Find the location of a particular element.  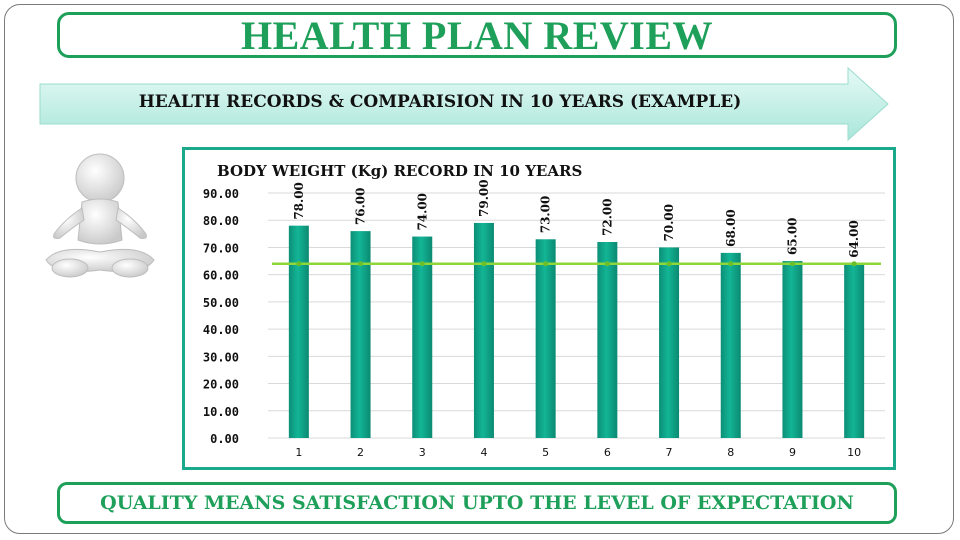

y-tick-label: 10.00 is located at coordinates (221, 412).